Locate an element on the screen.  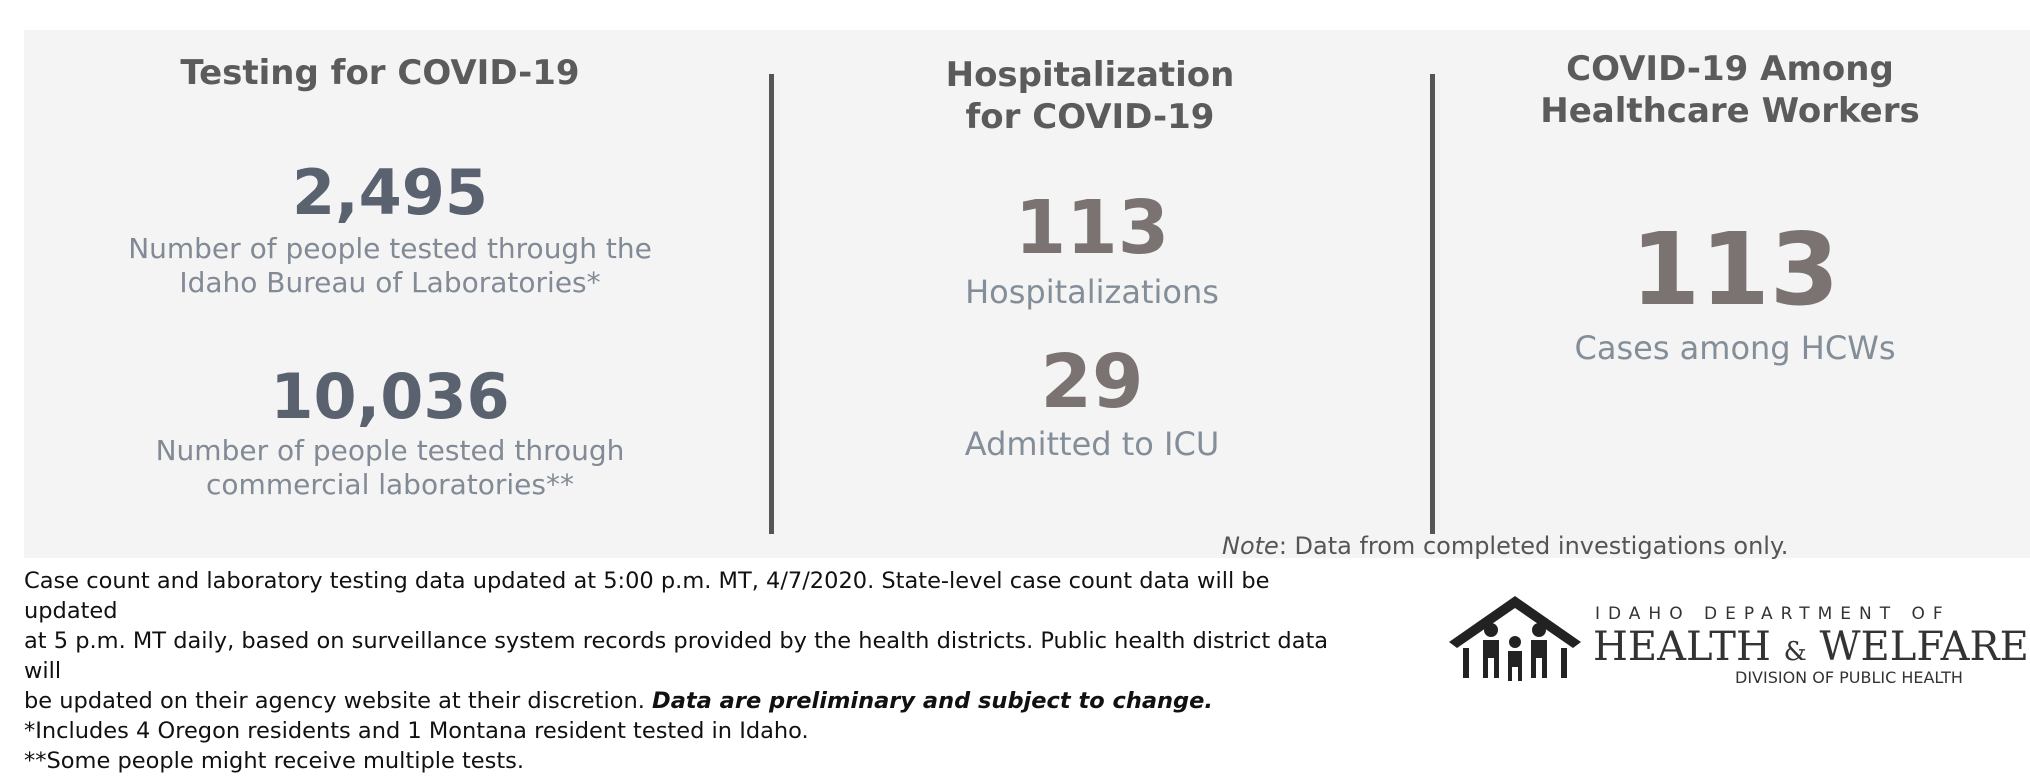
note-prefix: Note is located at coordinates (1250, 546).